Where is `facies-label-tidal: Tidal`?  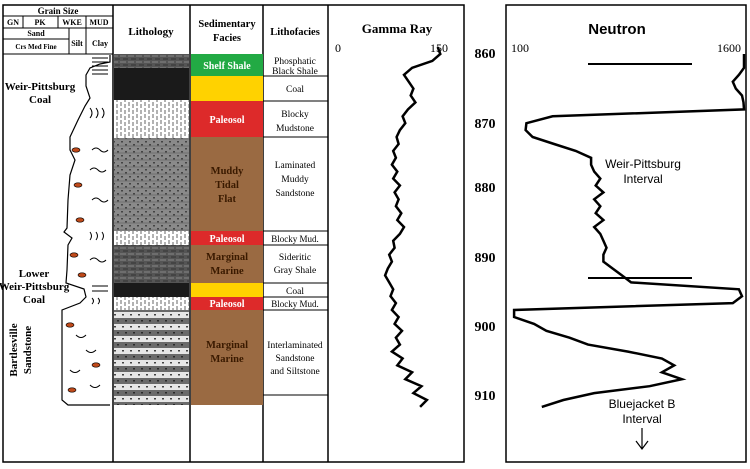
facies-label-tidal: Tidal is located at coordinates (227, 185).